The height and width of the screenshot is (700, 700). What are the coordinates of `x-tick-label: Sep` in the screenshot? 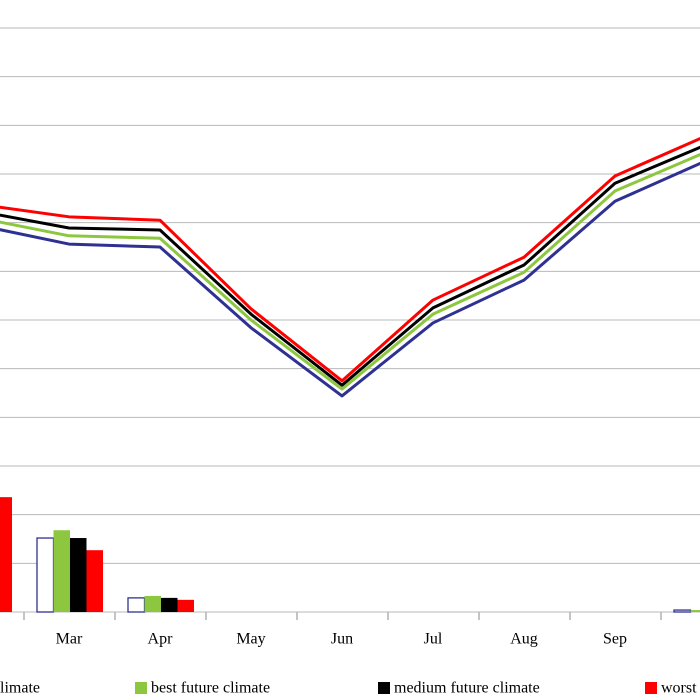 It's located at (615, 639).